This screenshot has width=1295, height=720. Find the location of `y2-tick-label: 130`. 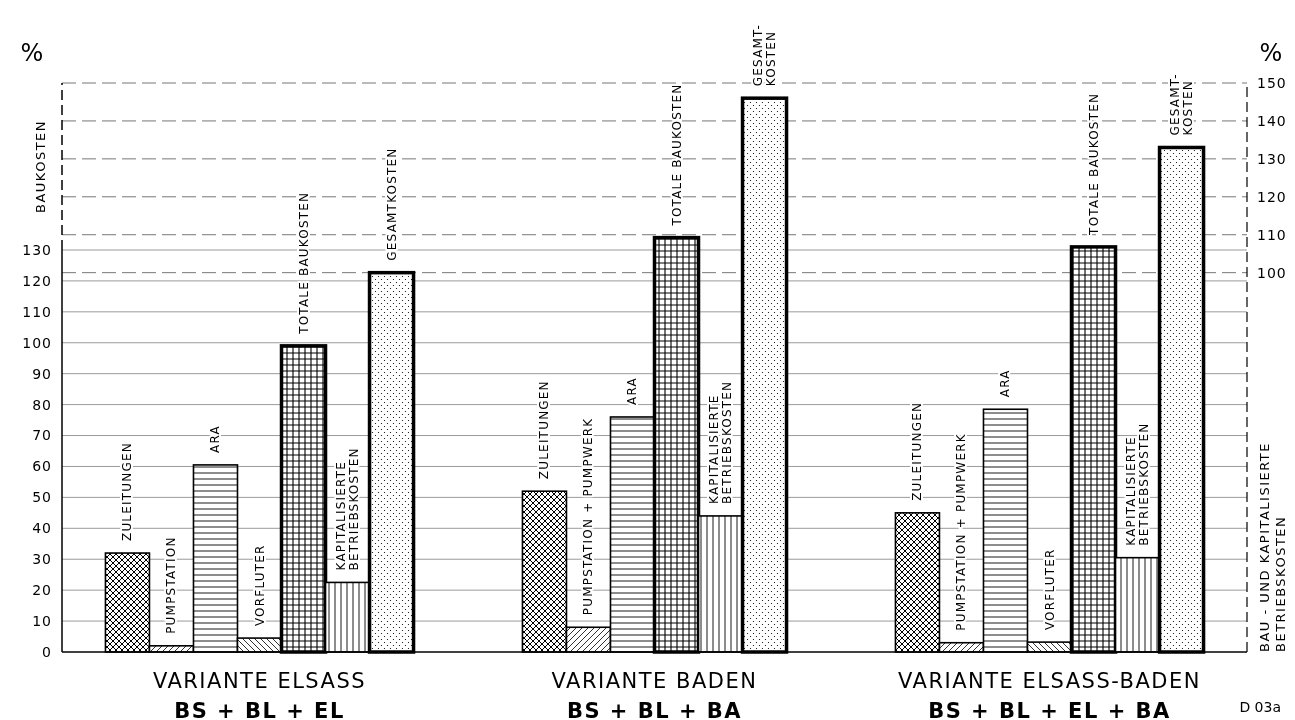

y2-tick-label: 130 is located at coordinates (1272, 158).